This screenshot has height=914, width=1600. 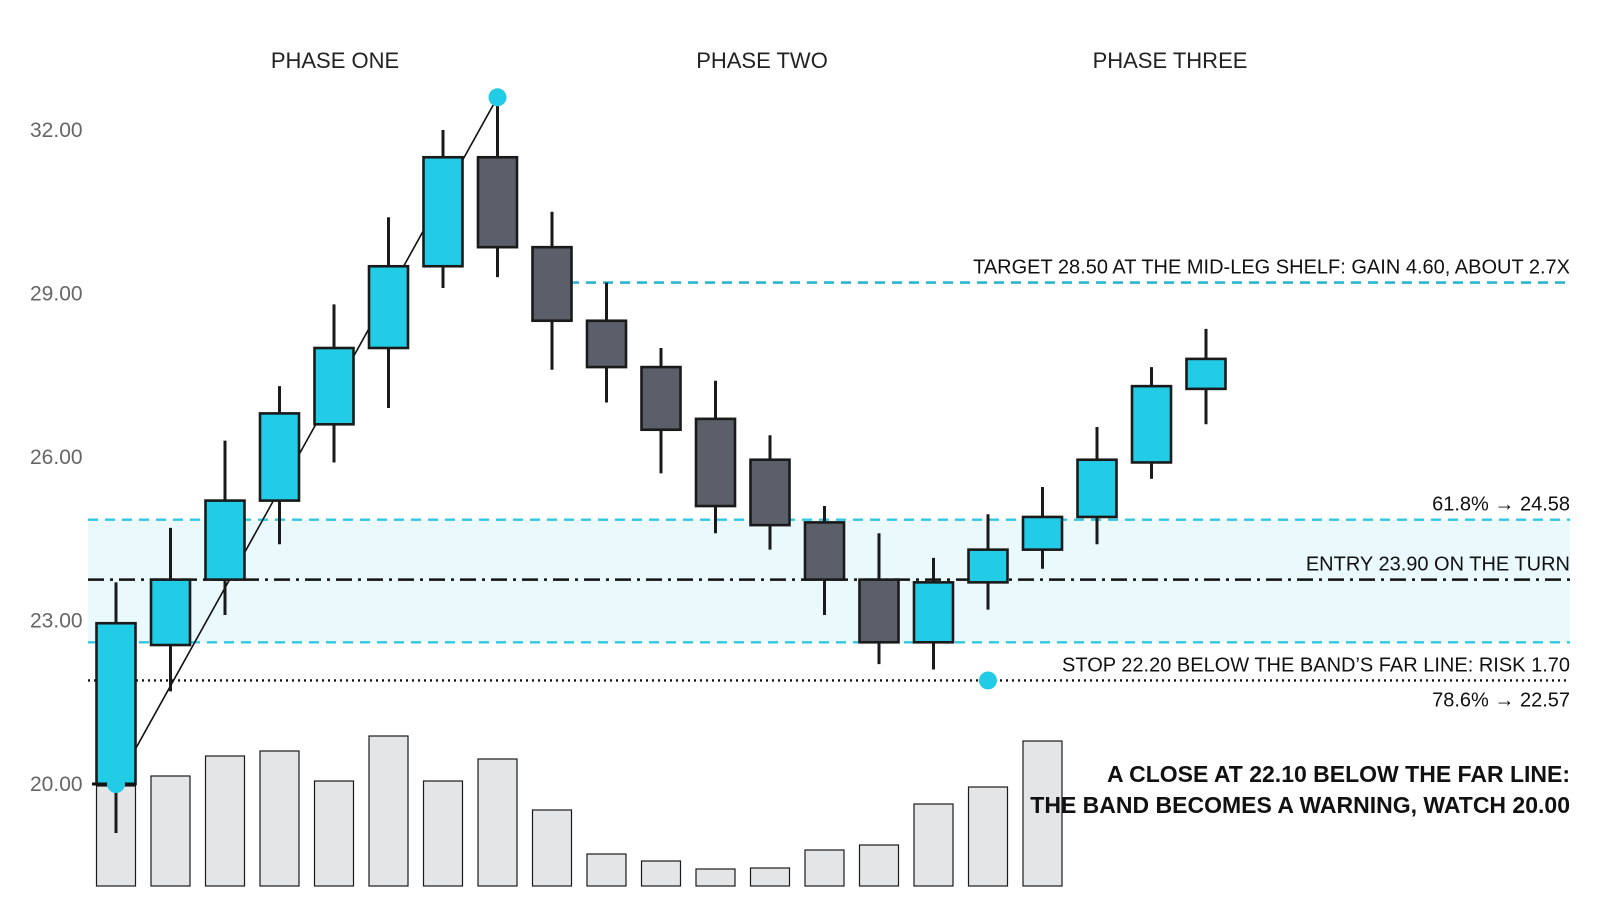 I want to click on phase-label-two: PHASE TWO, so click(x=762, y=60).